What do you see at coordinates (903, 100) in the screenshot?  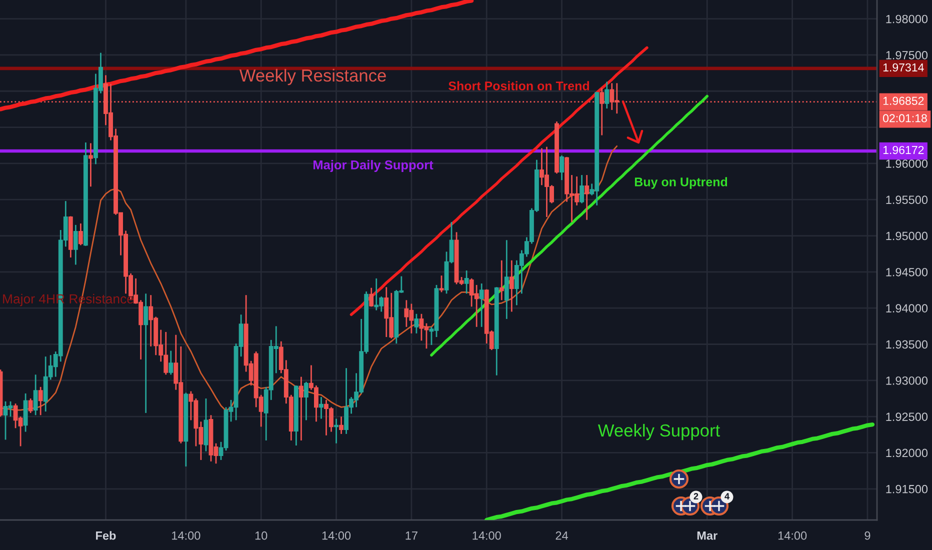 I see `ref-line-label: 1.96852` at bounding box center [903, 100].